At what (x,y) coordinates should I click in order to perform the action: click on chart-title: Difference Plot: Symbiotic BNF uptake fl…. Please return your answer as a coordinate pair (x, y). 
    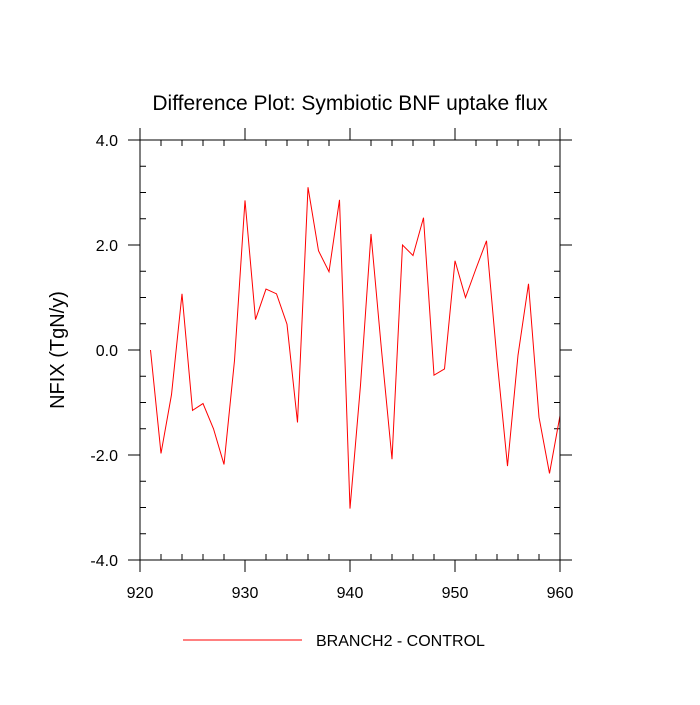
    Looking at the image, I should click on (350, 103).